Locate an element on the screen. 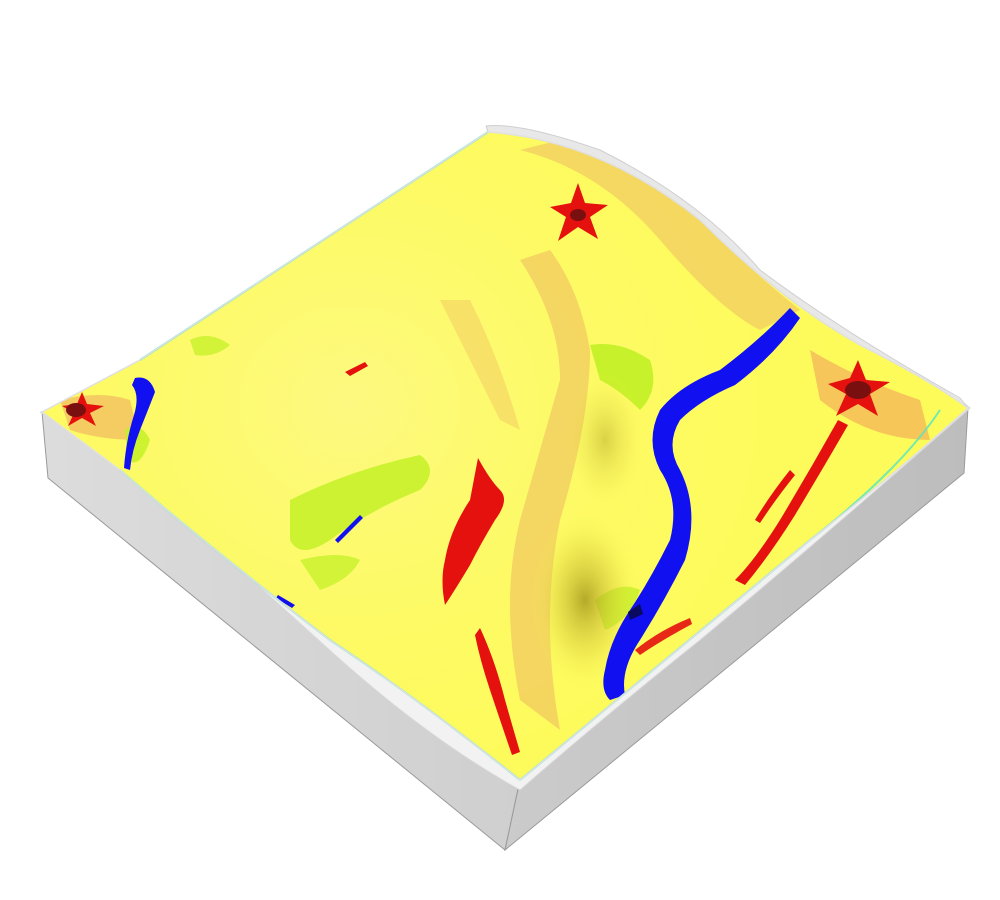 This screenshot has height=900, width=1000. green-patch-nw is located at coordinates (210, 346).